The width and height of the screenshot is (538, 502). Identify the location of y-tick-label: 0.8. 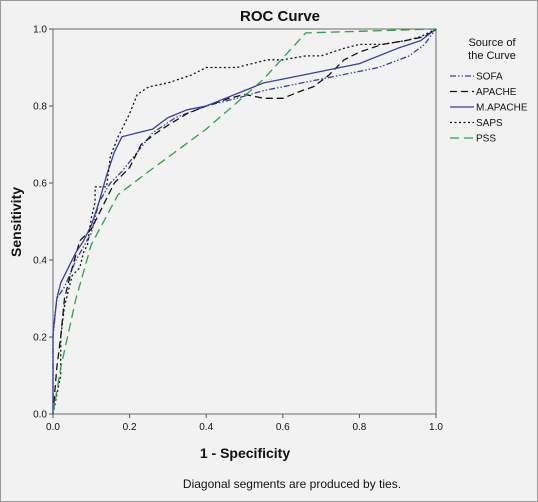
(40, 107).